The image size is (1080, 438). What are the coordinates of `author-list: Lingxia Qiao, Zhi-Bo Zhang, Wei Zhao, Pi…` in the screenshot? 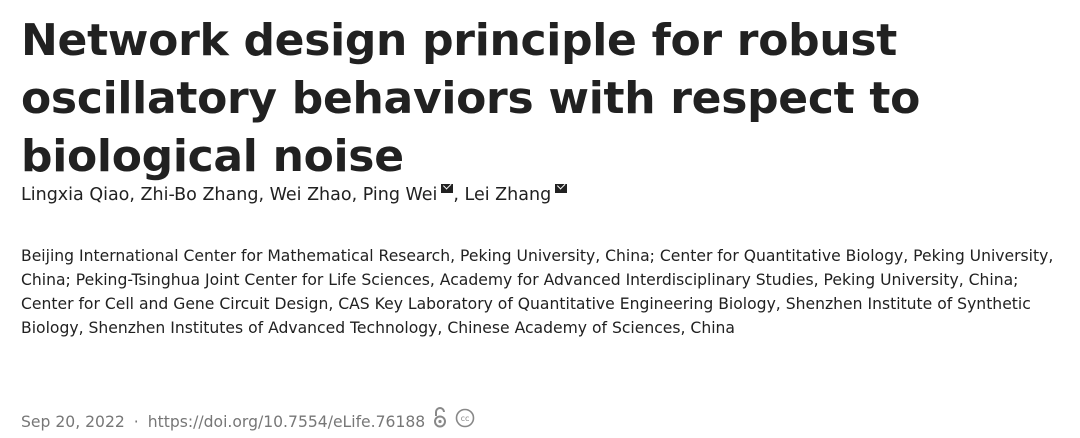 It's located at (294, 195).